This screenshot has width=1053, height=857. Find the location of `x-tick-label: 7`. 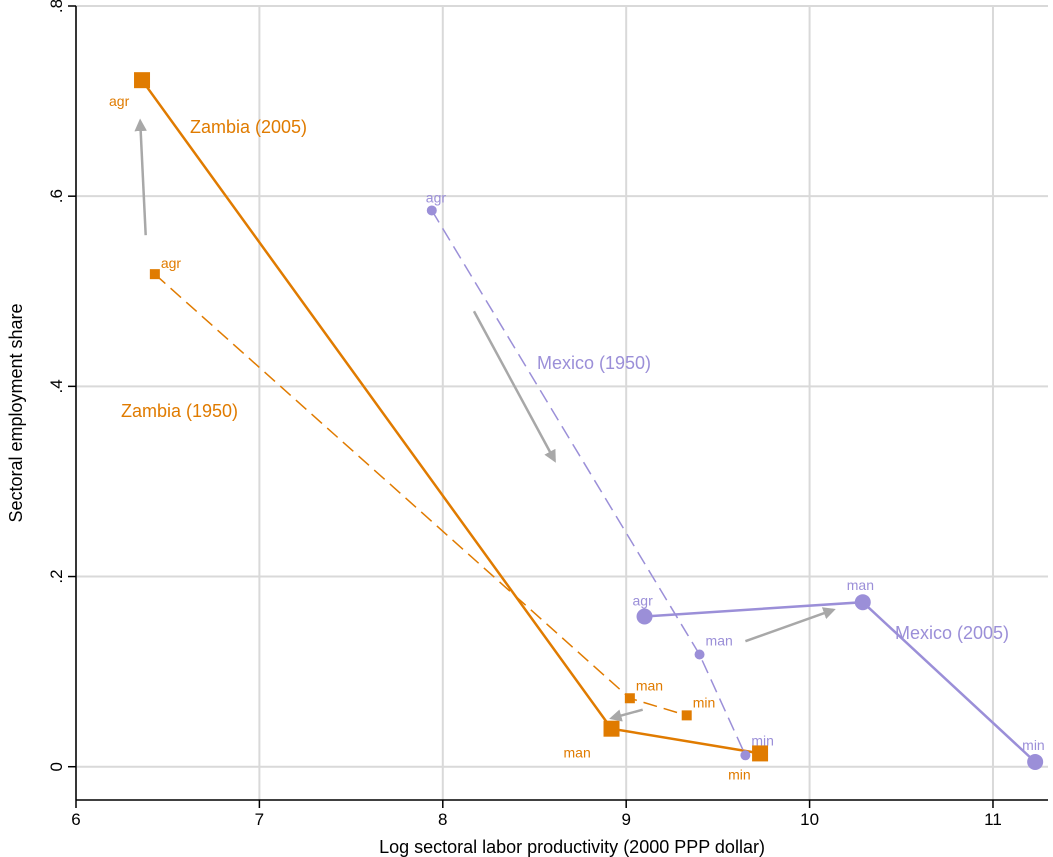

x-tick-label: 7 is located at coordinates (259, 819).